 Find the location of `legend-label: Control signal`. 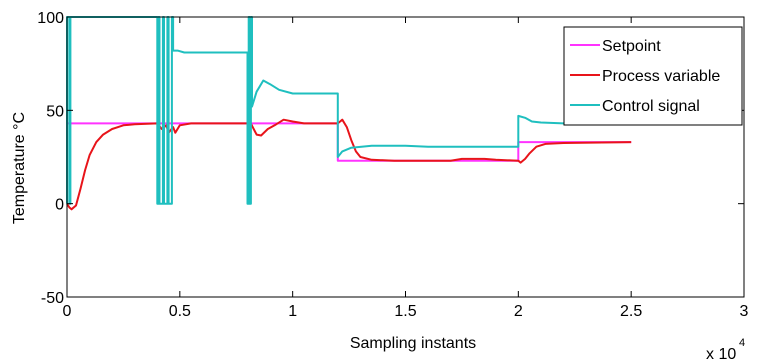

legend-label: Control signal is located at coordinates (651, 106).